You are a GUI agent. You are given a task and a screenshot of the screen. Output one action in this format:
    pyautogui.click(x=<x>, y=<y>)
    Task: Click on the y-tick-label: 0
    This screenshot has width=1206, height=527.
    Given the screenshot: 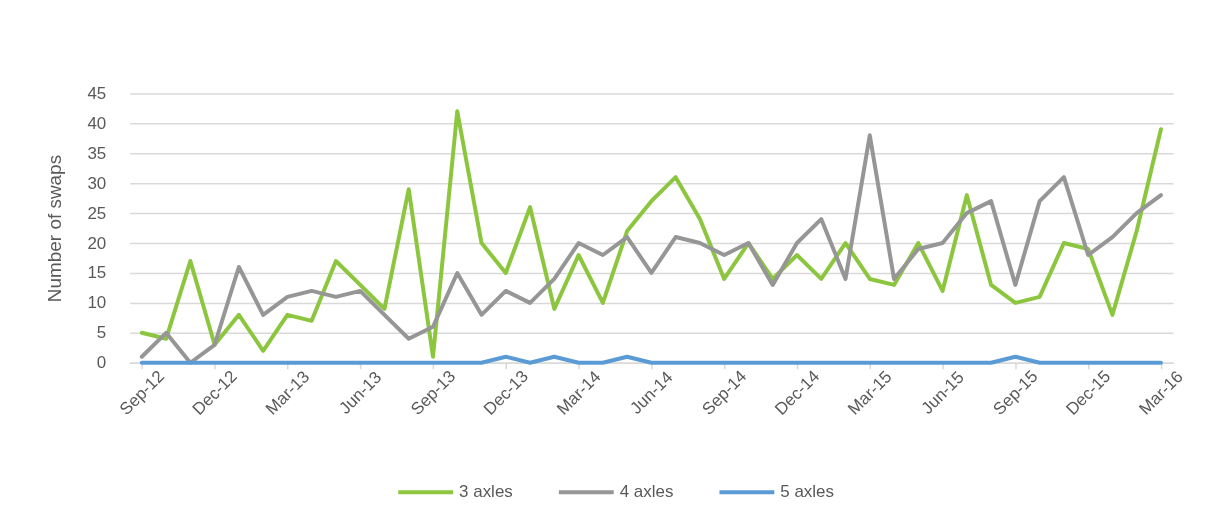 What is the action you would take?
    pyautogui.click(x=101, y=363)
    